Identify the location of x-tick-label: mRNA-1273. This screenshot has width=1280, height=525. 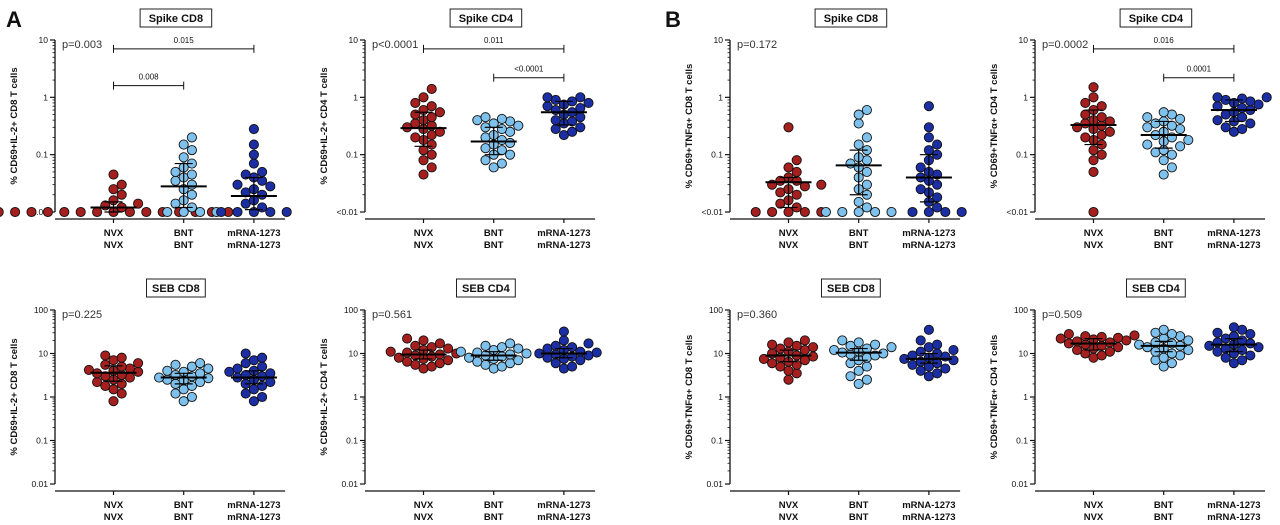
(563, 505).